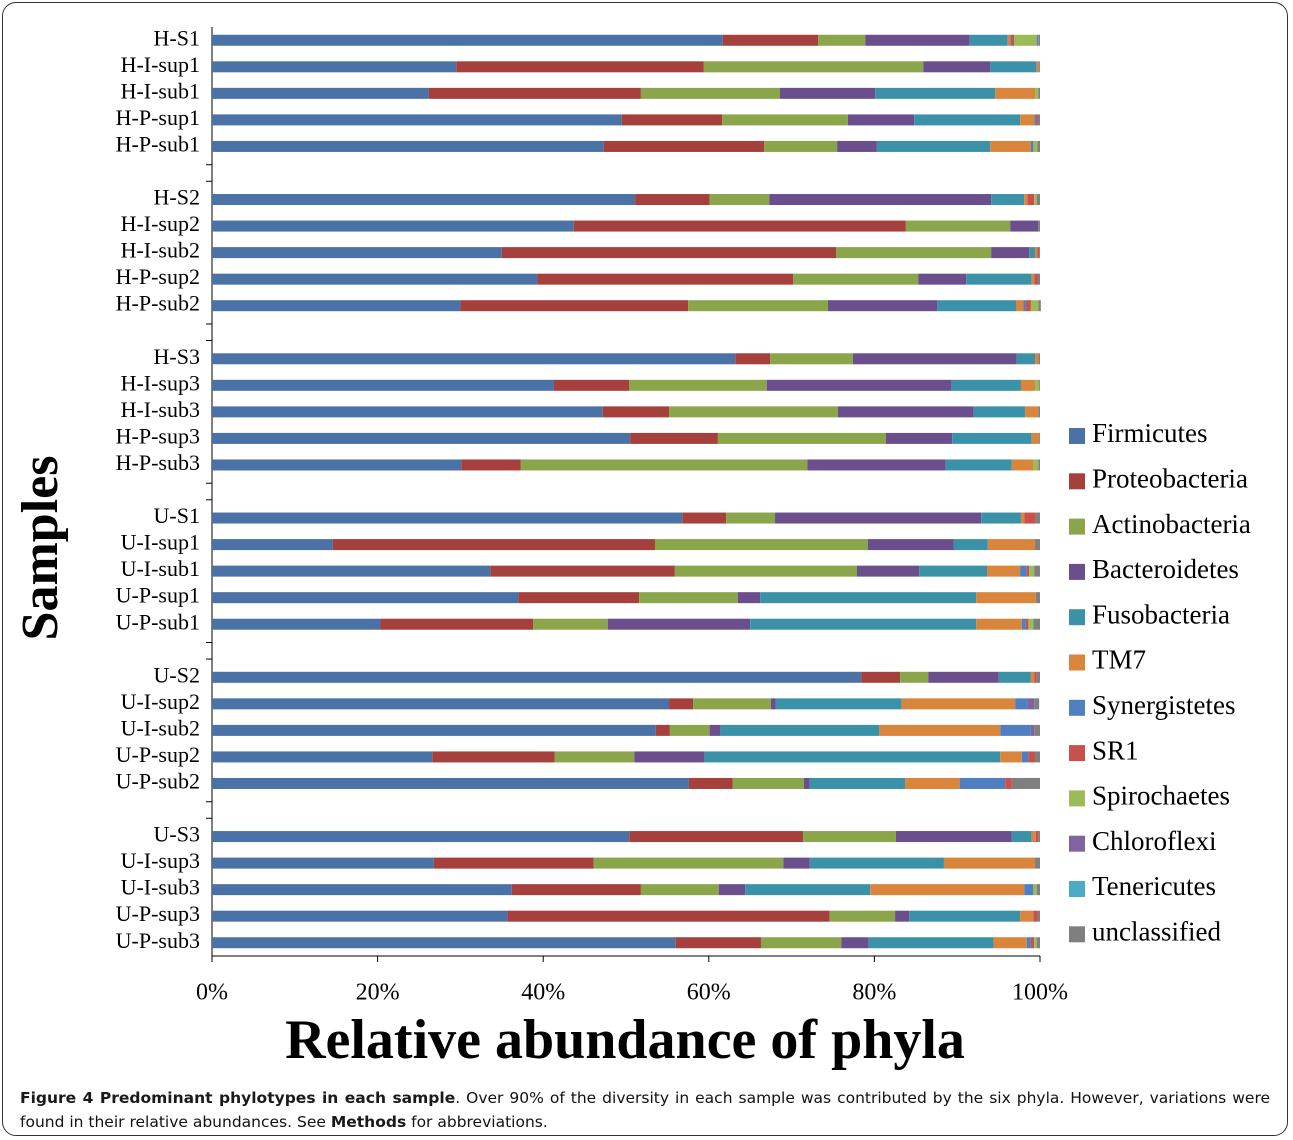 Image resolution: width=1293 pixels, height=1140 pixels. I want to click on legend-label: Spirochaetes, so click(1161, 796).